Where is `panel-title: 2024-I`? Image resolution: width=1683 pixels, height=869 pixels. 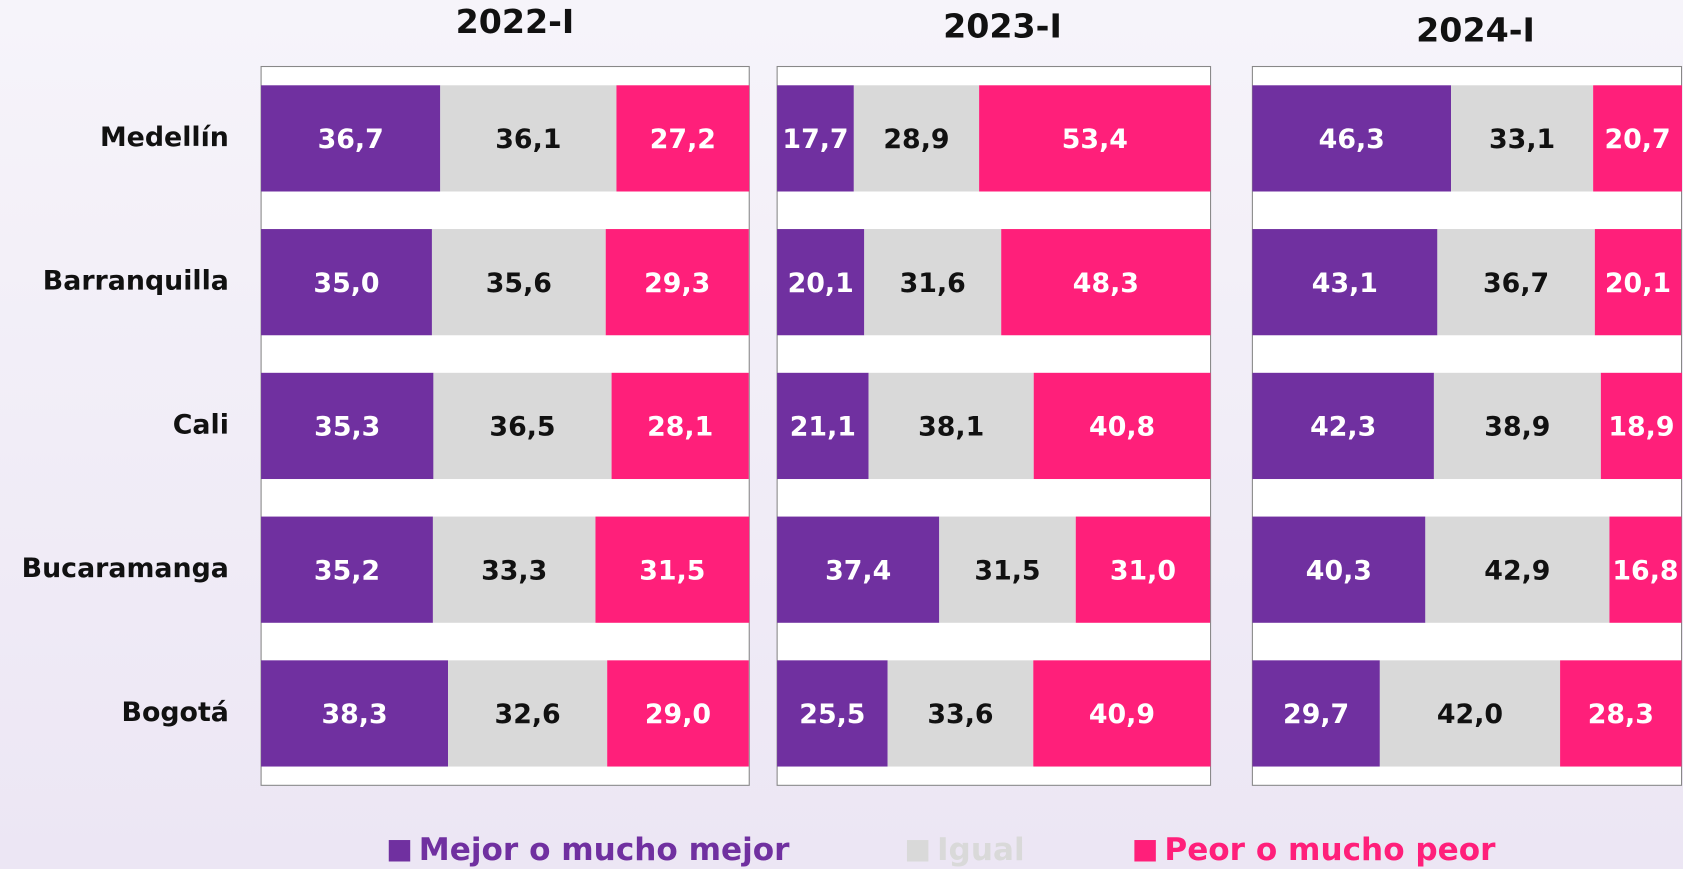
panel-title: 2024-I is located at coordinates (1475, 30).